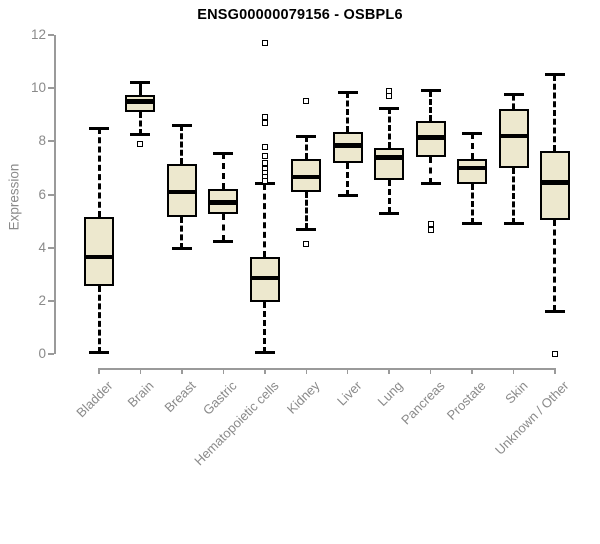  I want to click on y-tick-label: 4, so click(42, 247).